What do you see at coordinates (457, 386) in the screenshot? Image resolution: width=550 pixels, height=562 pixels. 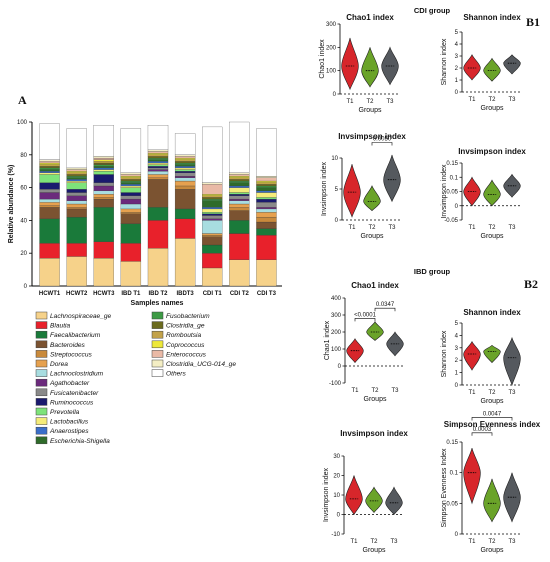 I see `y-tick-label: 0` at bounding box center [457, 386].